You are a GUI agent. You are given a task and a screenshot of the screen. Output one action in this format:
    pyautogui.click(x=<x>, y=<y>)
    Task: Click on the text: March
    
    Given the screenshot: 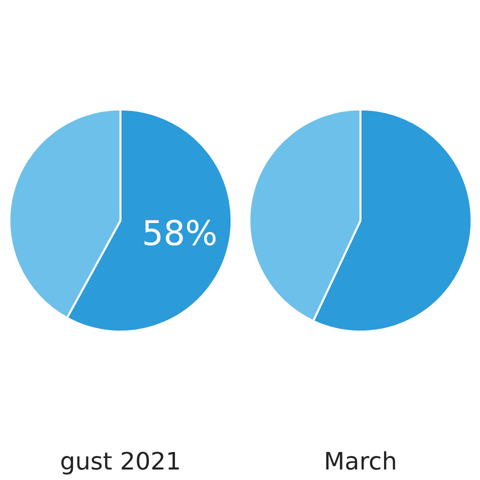 What is the action you would take?
    pyautogui.click(x=361, y=462)
    